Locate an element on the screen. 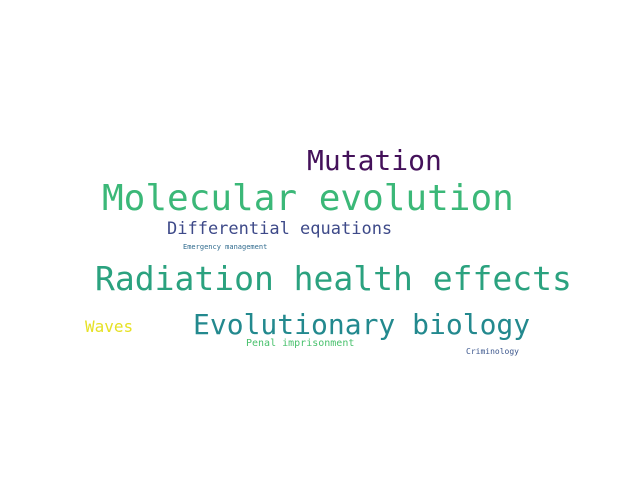 The width and height of the screenshot is (640, 480). word-evolutionary-biology: Evolutionary biology is located at coordinates (362, 324).